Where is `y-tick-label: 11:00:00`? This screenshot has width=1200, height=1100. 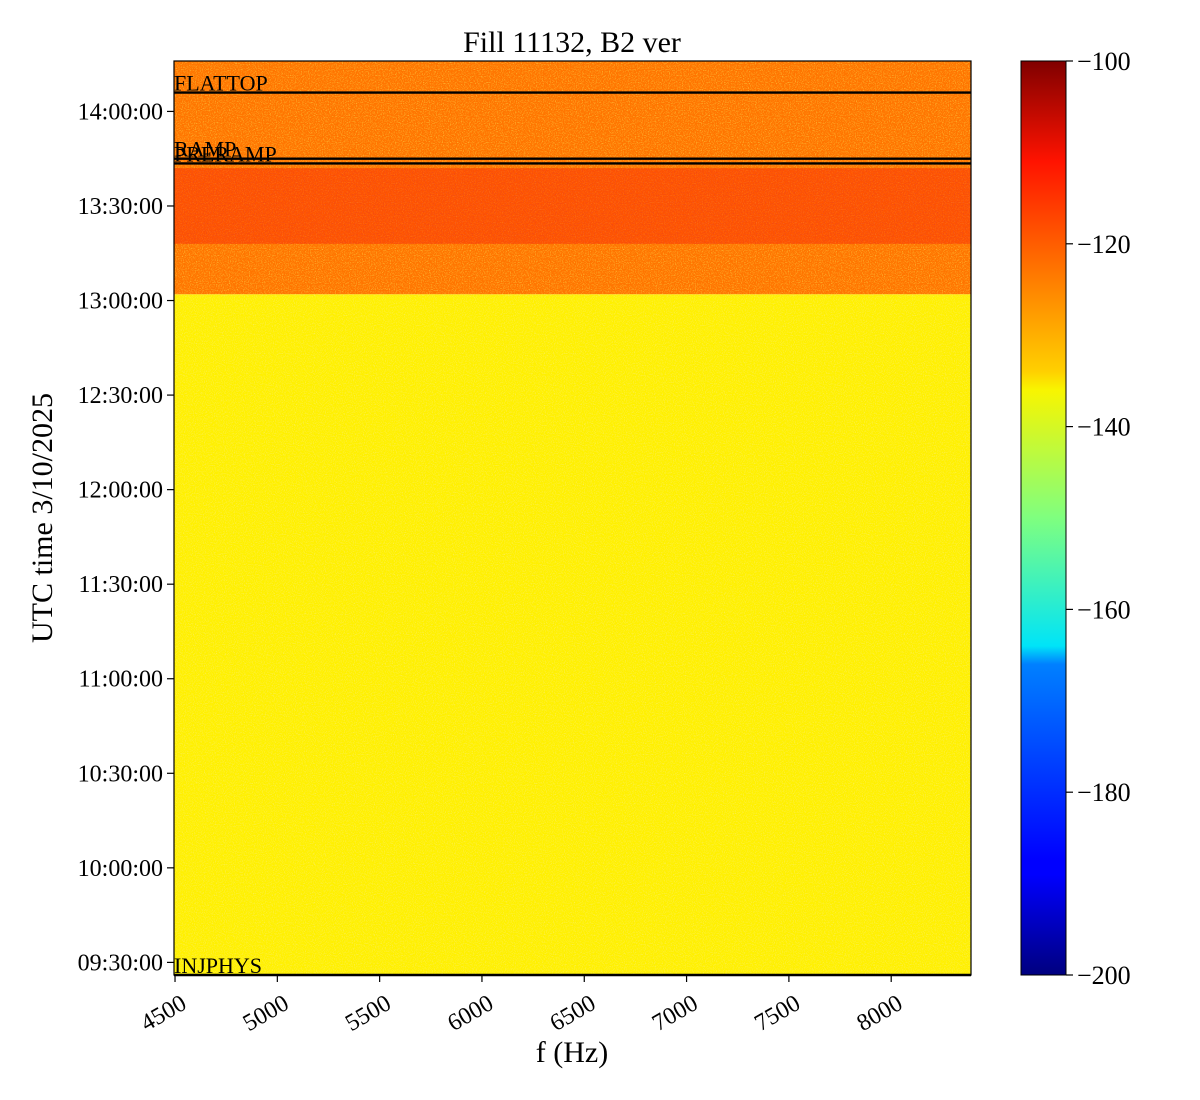 y-tick-label: 11:00:00 is located at coordinates (121, 680).